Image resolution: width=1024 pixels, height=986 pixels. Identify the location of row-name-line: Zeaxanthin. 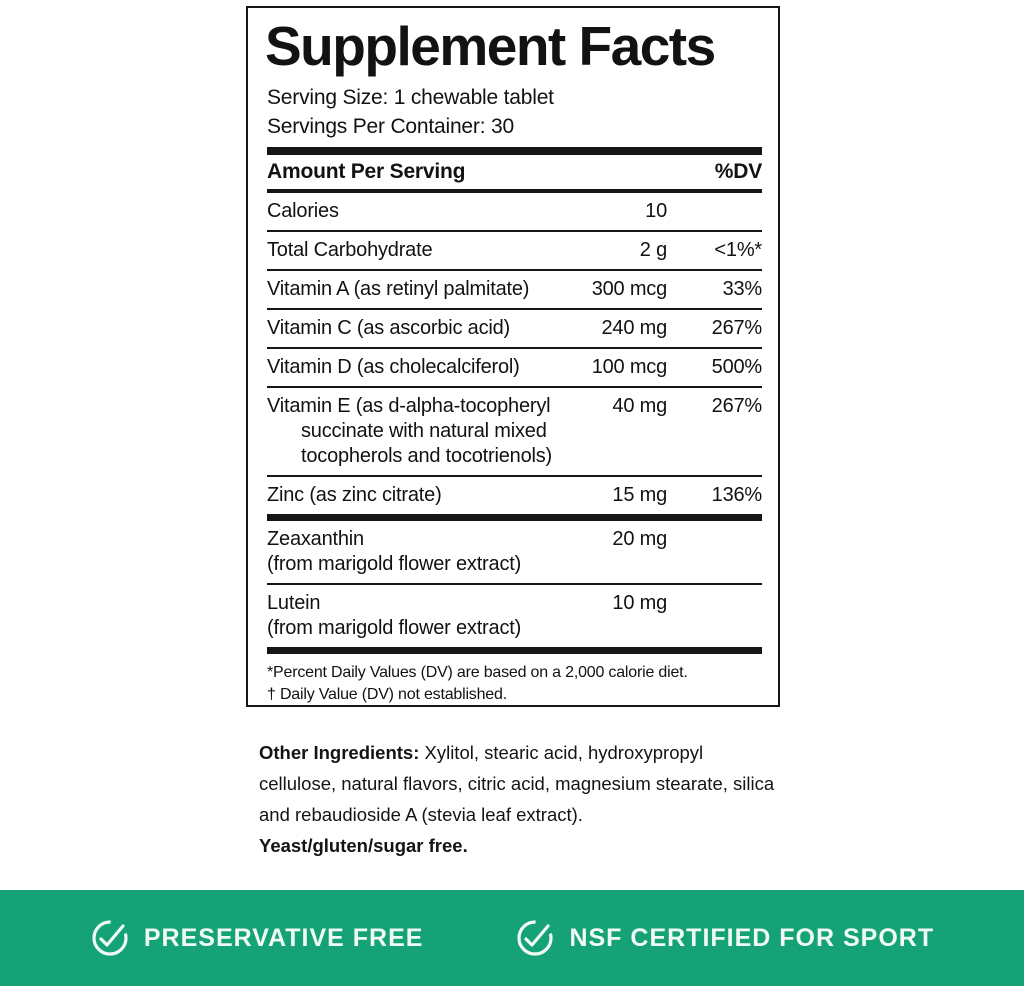
(315, 539).